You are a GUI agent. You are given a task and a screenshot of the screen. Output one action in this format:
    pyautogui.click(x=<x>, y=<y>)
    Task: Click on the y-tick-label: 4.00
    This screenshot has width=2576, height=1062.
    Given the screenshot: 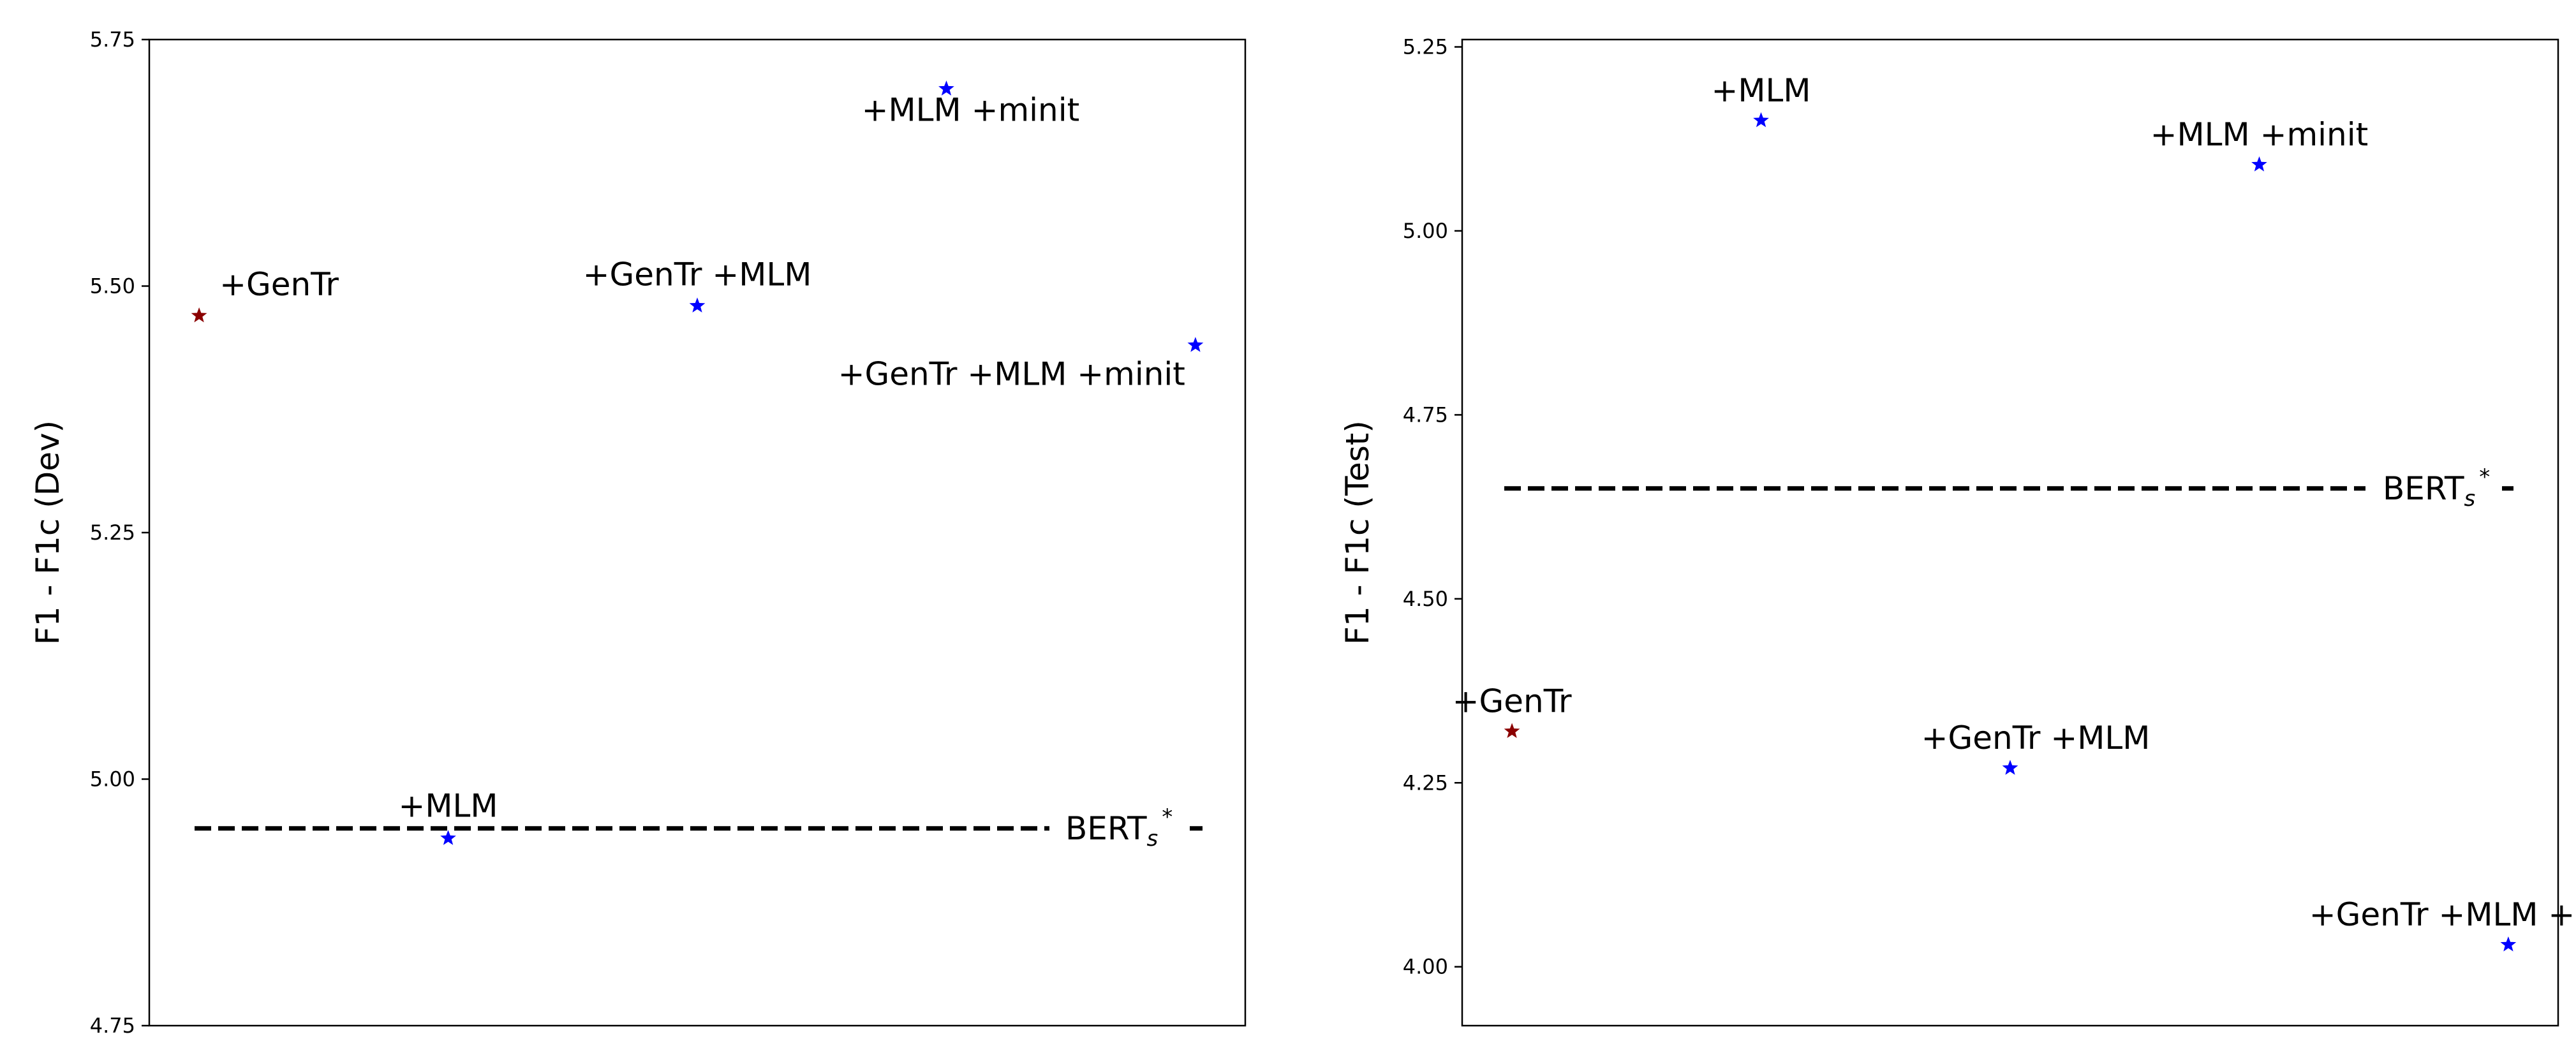 What is the action you would take?
    pyautogui.click(x=1425, y=967)
    